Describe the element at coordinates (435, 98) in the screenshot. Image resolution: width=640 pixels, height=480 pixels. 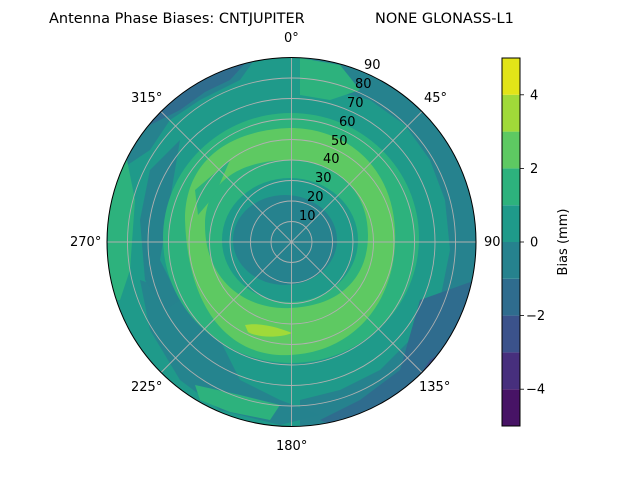
I see `azimuth-label-45: 45°` at that location.